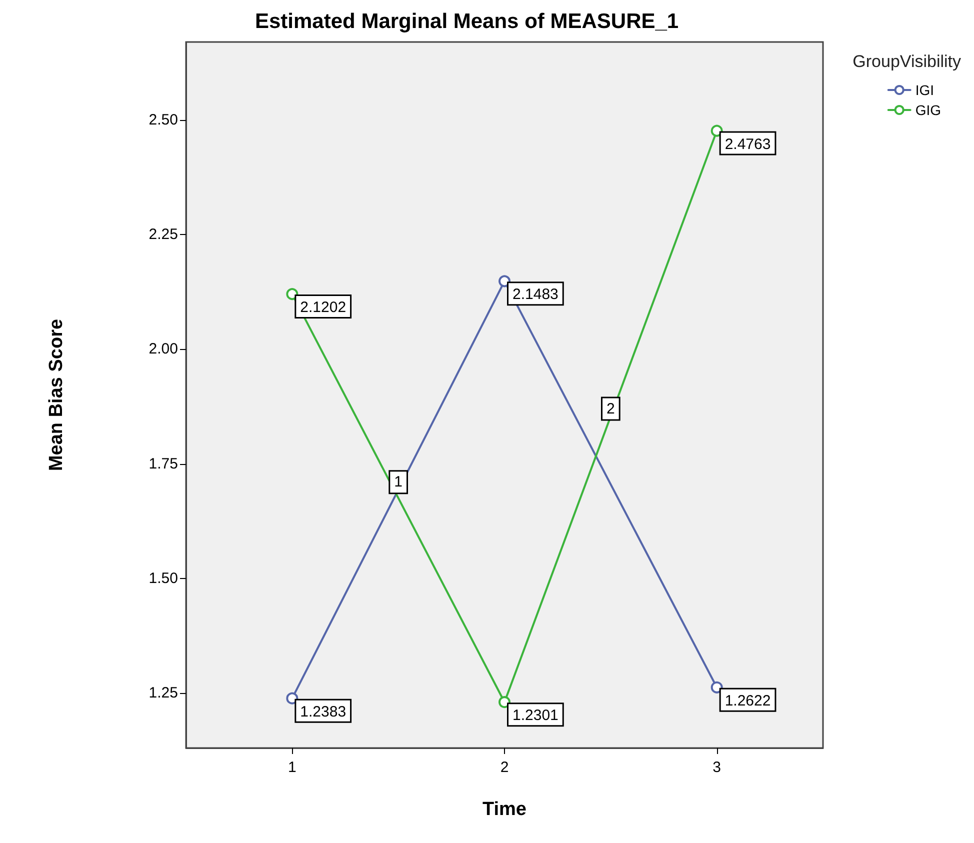 The width and height of the screenshot is (974, 843). I want to click on data-label: 1.2301, so click(535, 715).